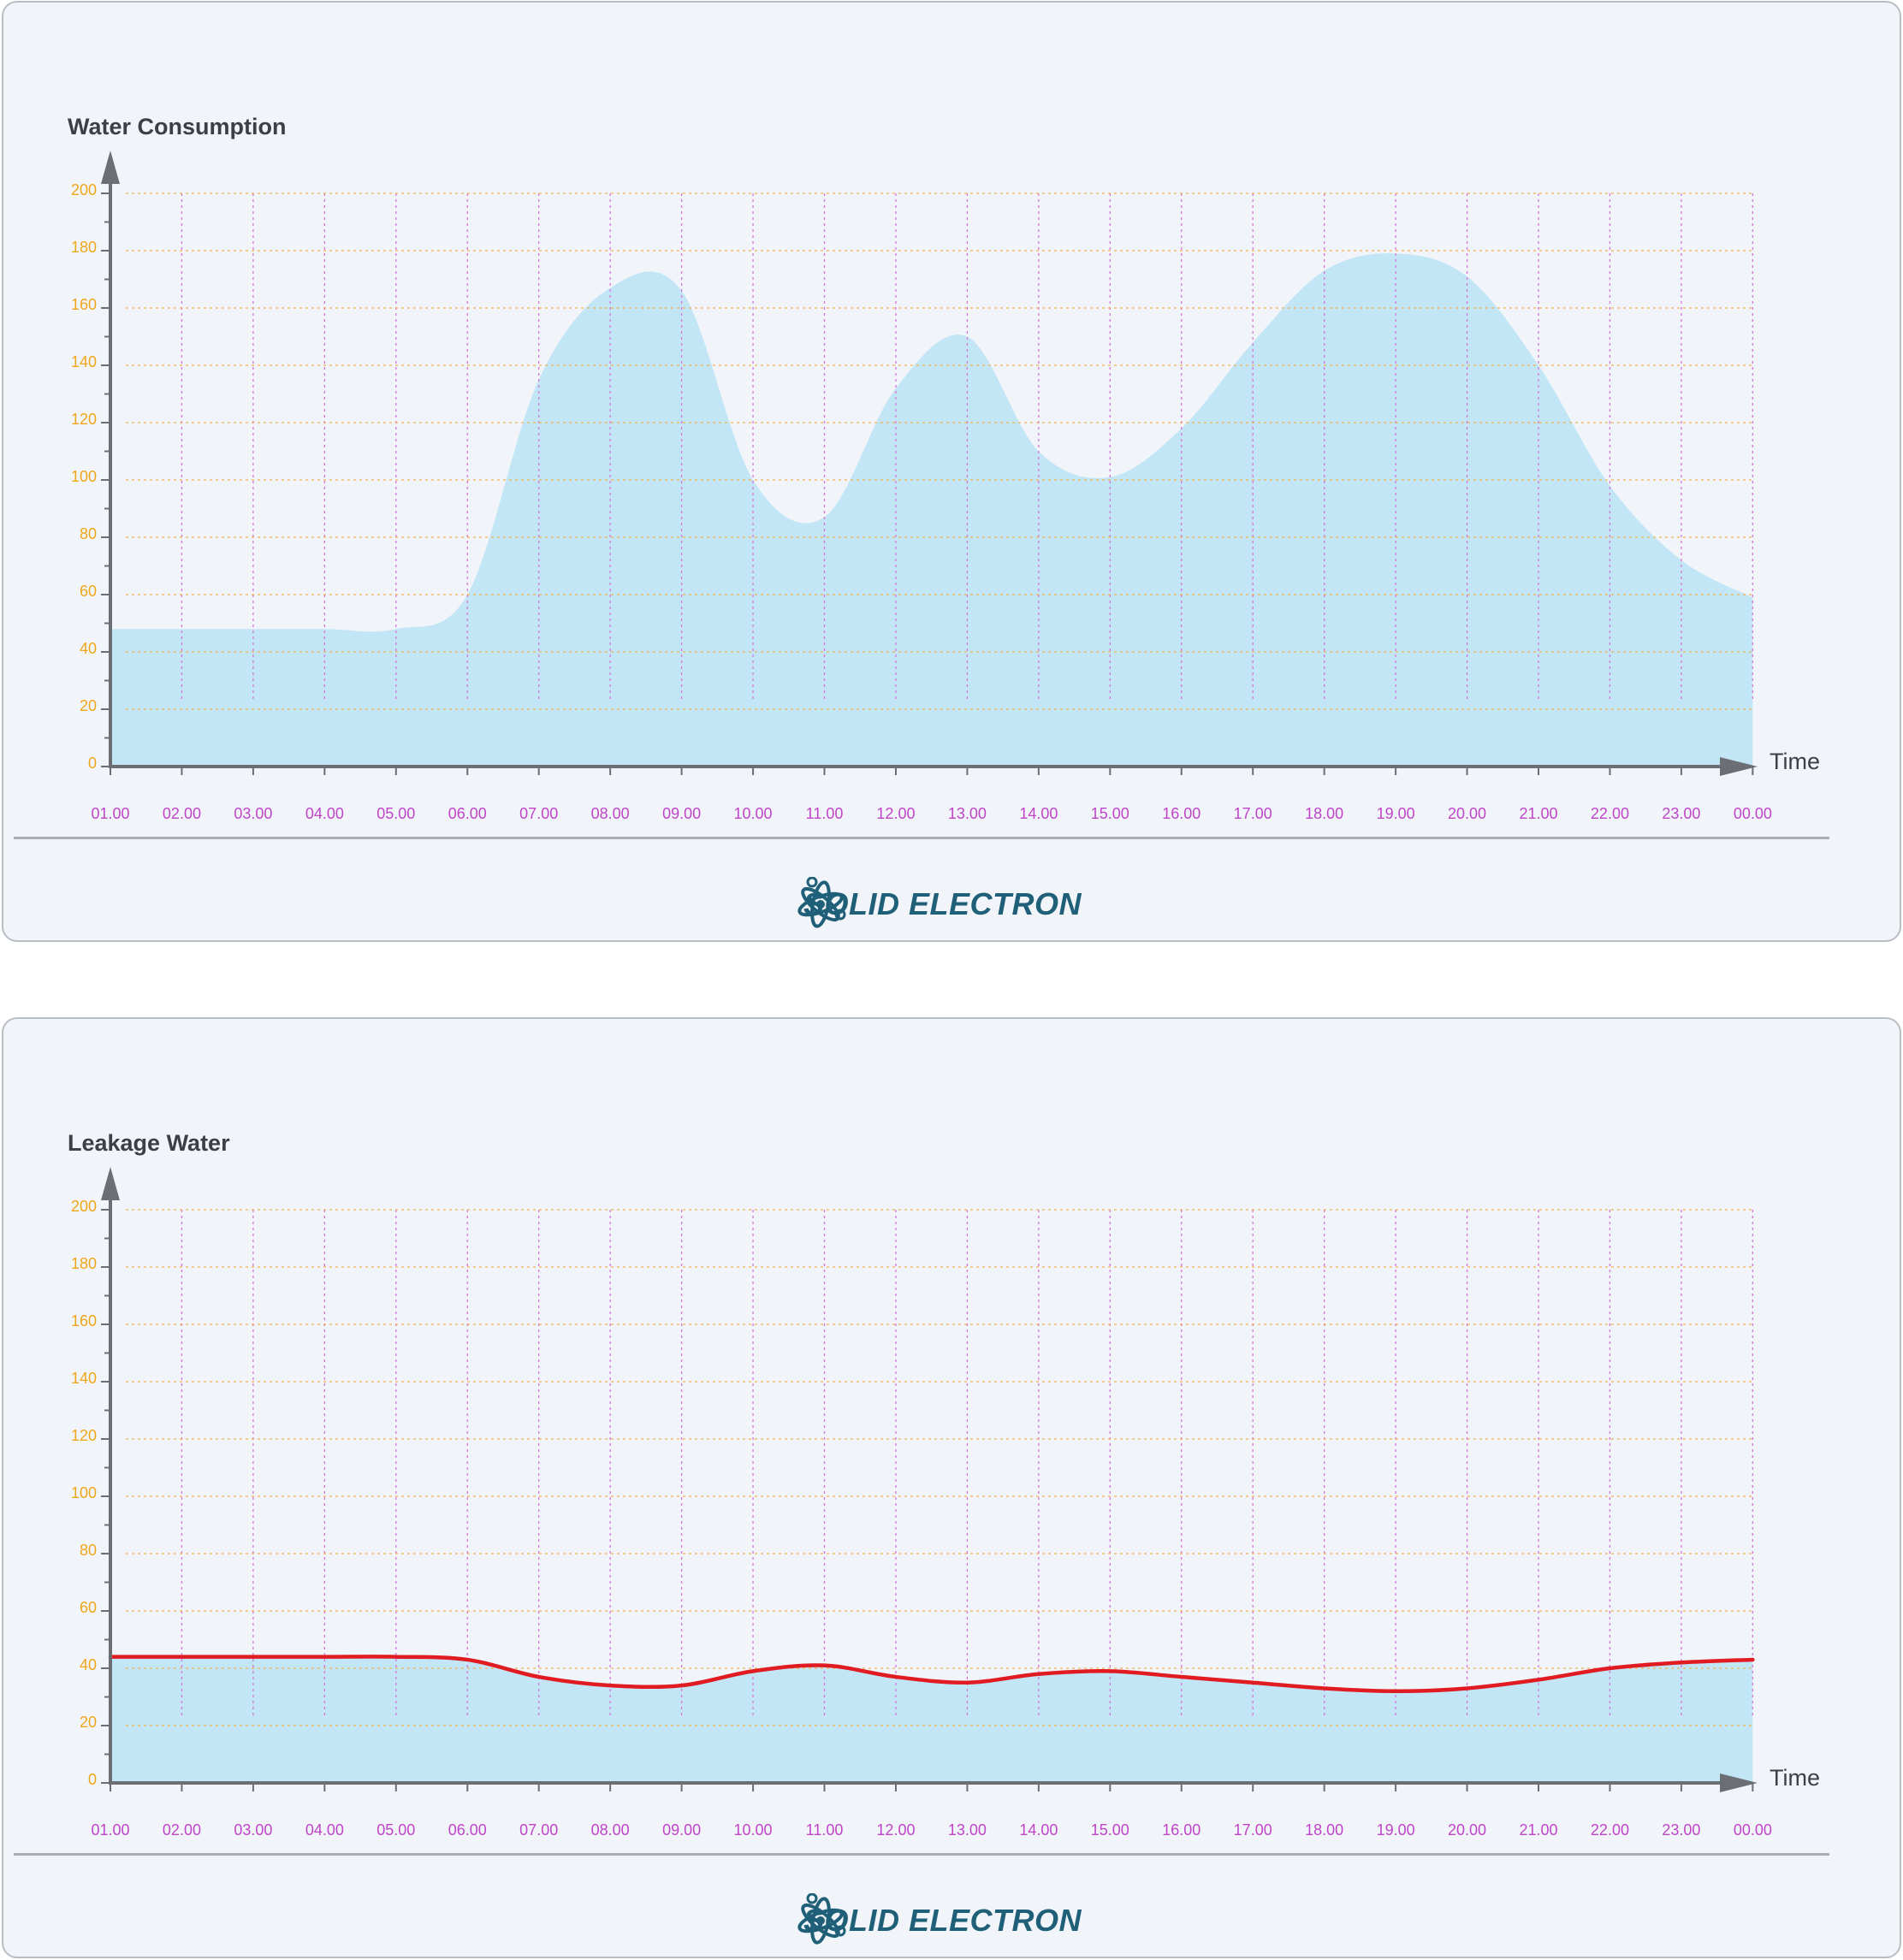 The width and height of the screenshot is (1903, 1960). I want to click on chart-title: Water Consumption, so click(177, 126).